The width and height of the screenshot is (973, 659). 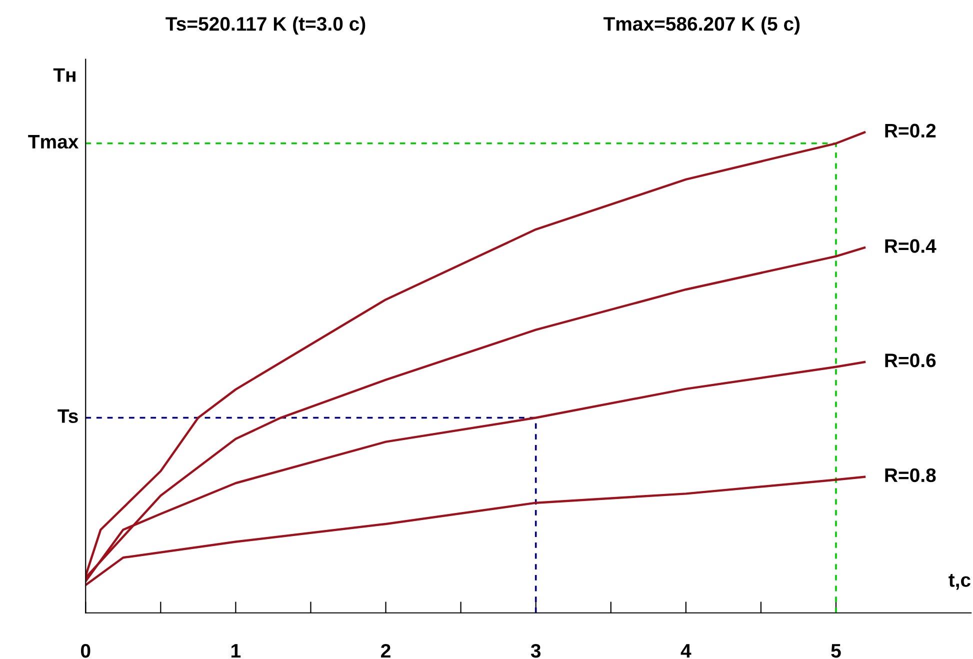 What do you see at coordinates (910, 131) in the screenshot?
I see `series-label: R=0.2` at bounding box center [910, 131].